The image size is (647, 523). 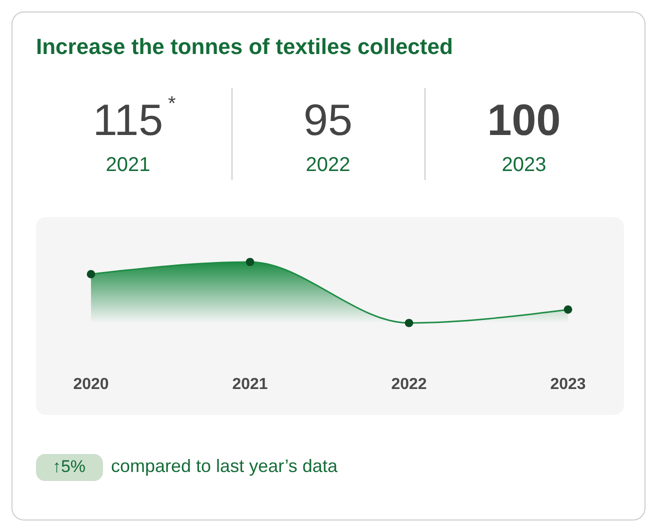 I want to click on text: 115*, so click(x=134, y=119).